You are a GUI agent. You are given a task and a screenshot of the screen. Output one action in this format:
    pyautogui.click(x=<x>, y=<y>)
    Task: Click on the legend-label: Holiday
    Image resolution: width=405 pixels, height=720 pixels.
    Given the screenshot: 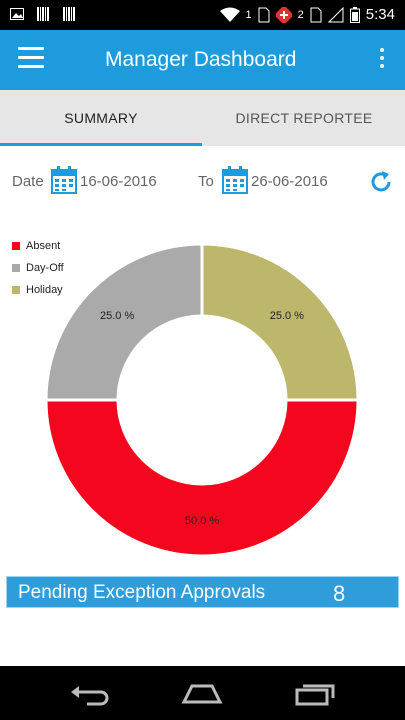 What is the action you would take?
    pyautogui.click(x=44, y=290)
    